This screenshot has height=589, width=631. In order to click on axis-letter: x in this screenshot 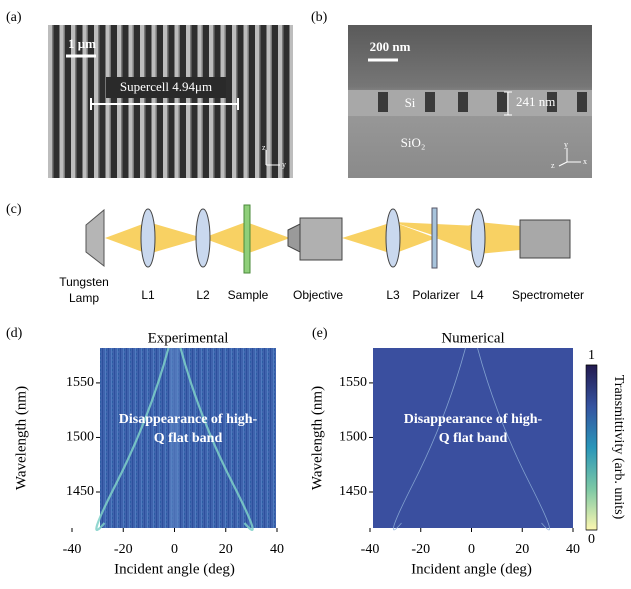, I will do `click(585, 161)`.